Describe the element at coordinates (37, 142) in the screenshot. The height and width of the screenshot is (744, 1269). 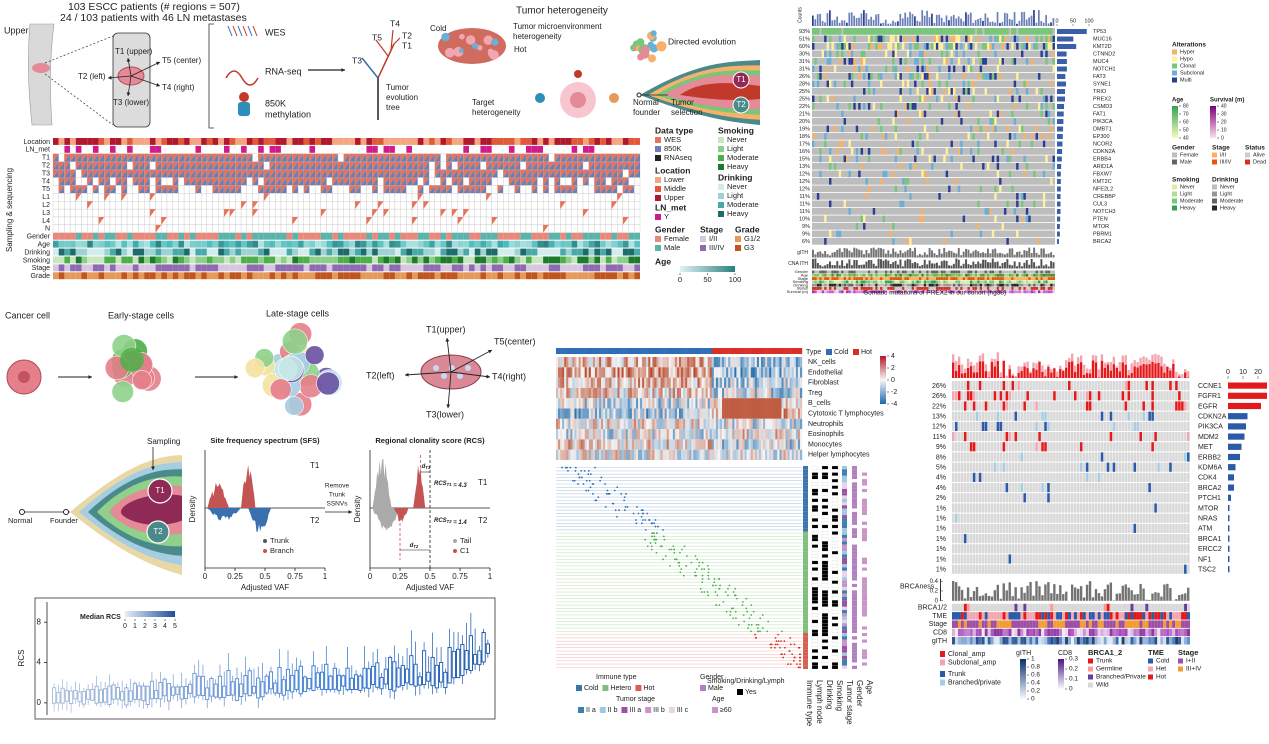
I see `row-label: Location` at that location.